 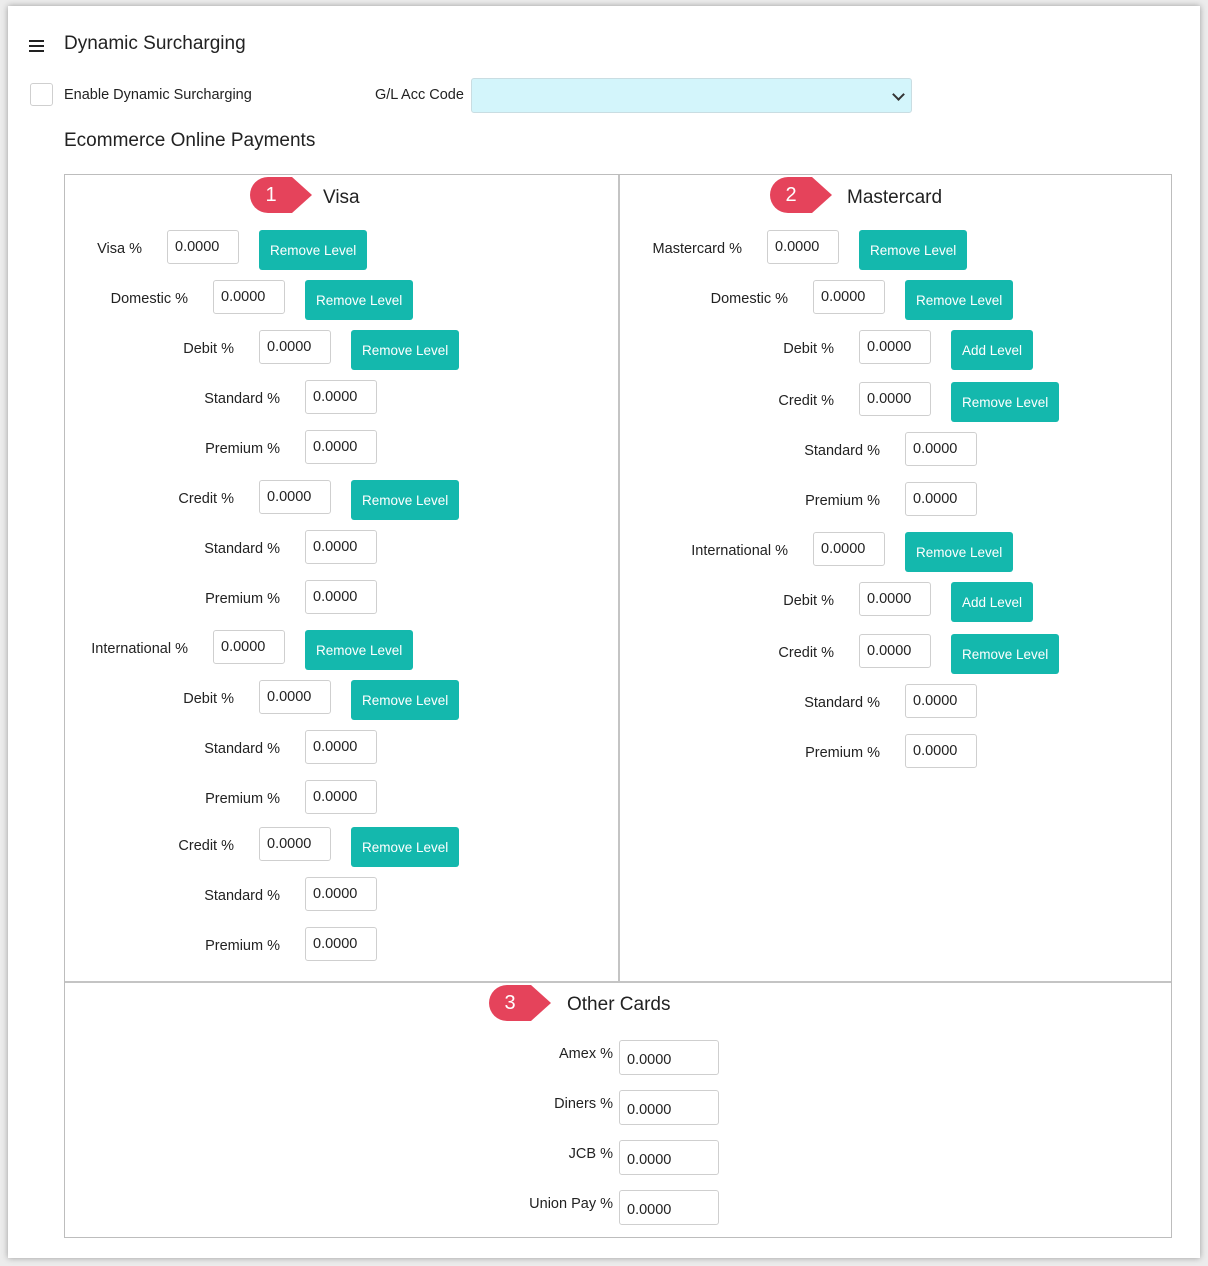 I want to click on mastercard-domestic-label: Domestic %, so click(x=749, y=299).